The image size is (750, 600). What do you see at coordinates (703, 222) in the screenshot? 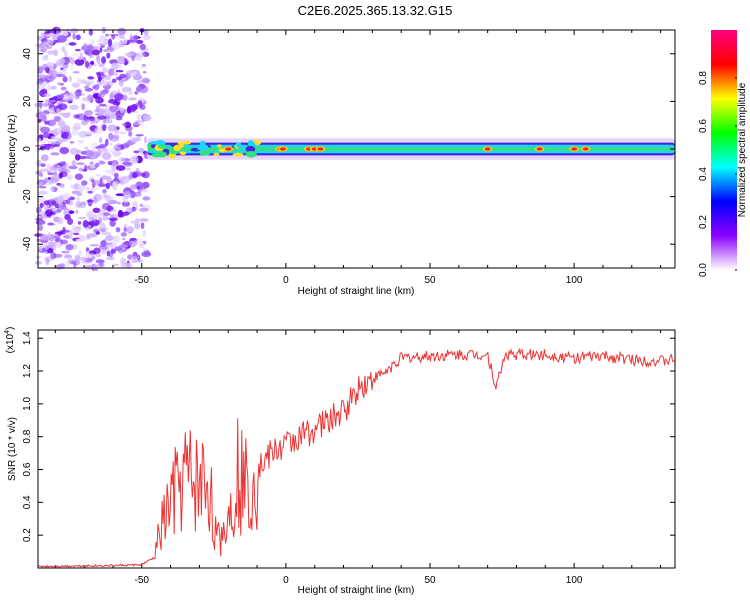
I see `colorbar-tick-label: 0.2` at bounding box center [703, 222].